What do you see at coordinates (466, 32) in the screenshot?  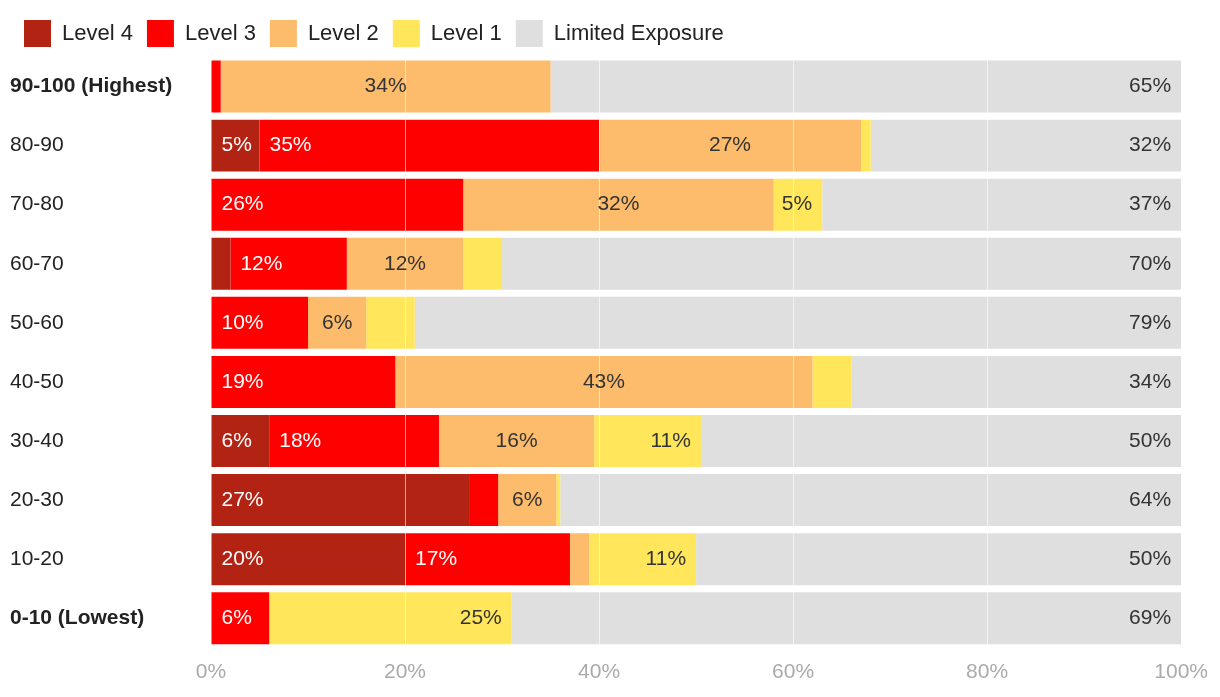 I see `legend-label: Level 1` at bounding box center [466, 32].